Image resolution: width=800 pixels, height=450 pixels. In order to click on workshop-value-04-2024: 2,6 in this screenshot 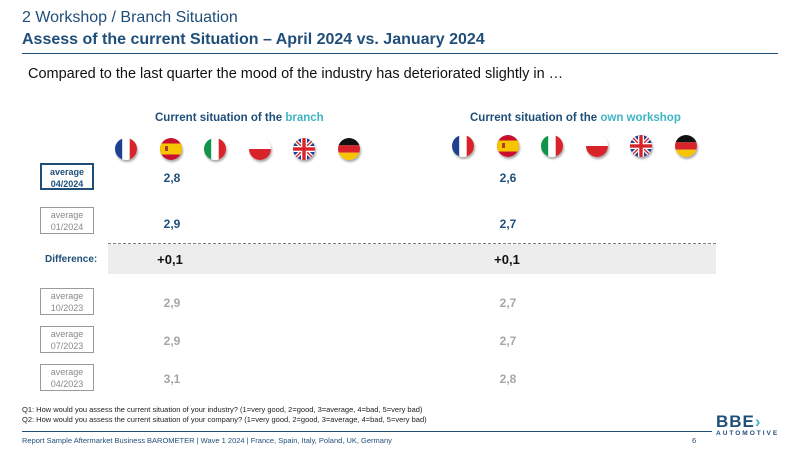, I will do `click(508, 178)`.